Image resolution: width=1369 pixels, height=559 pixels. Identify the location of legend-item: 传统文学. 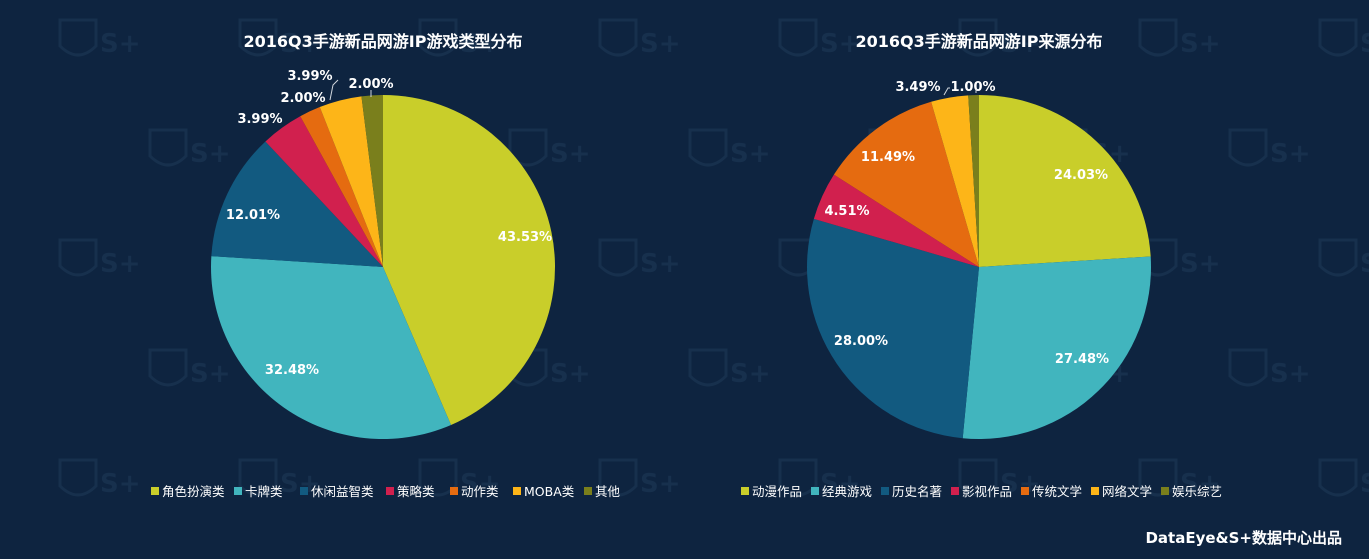
(1051, 491).